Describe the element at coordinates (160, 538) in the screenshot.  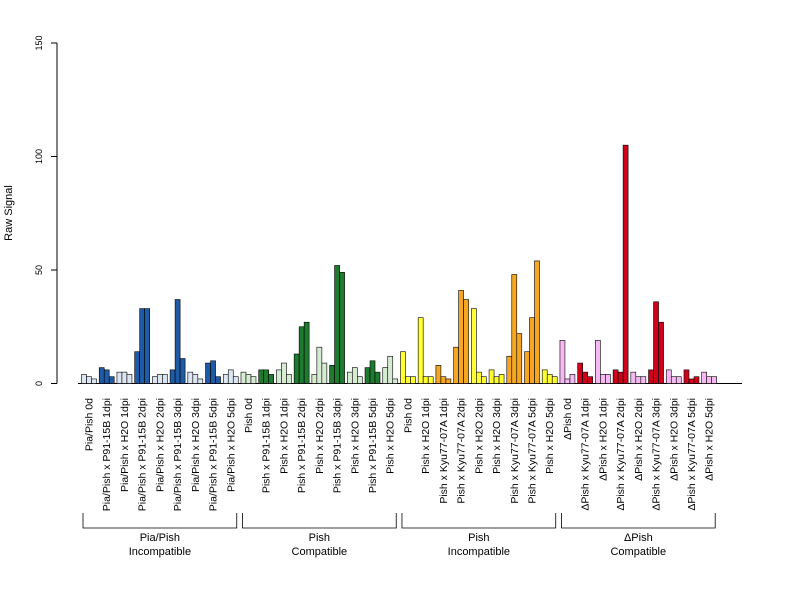
I see `group-label: Pia/Pish` at that location.